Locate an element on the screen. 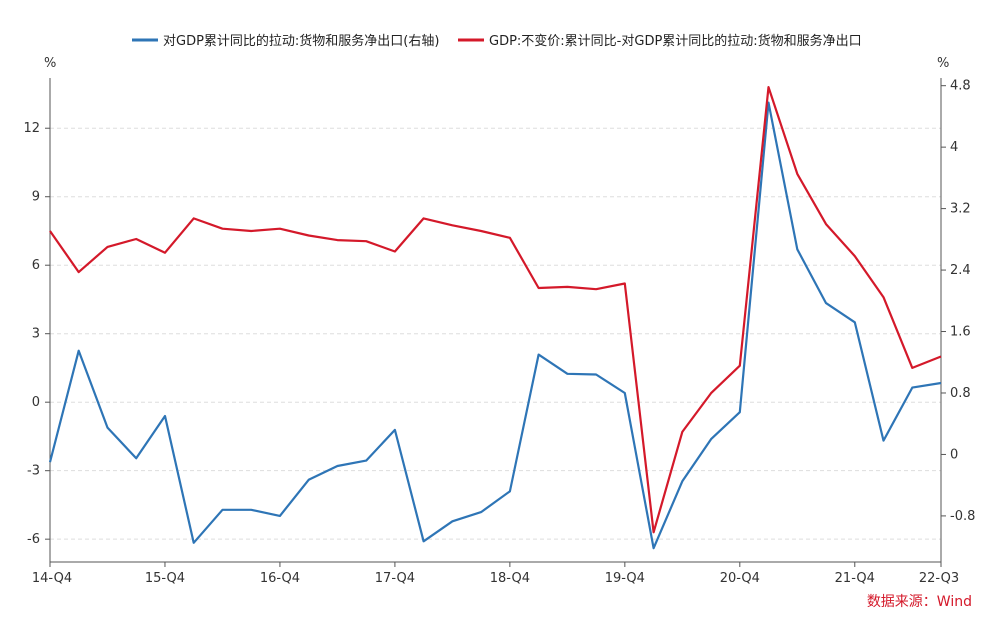 The height and width of the screenshot is (619, 1000). left-tick-label: 3 is located at coordinates (36, 334).